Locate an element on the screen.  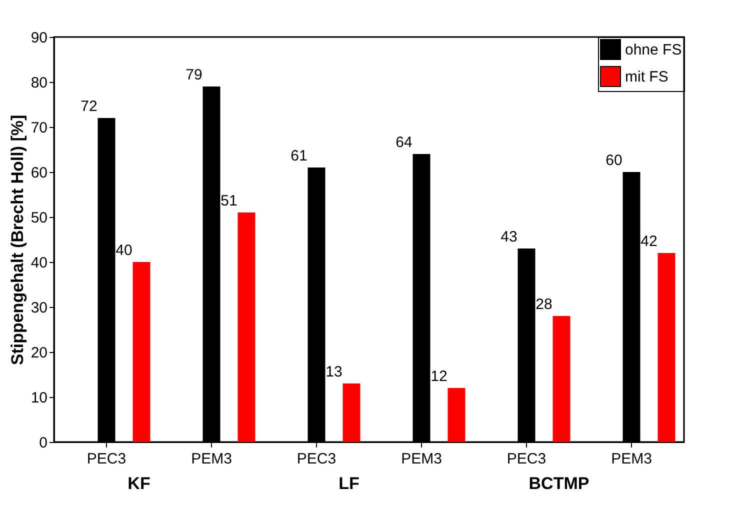
y-tick-label: 0 is located at coordinates (43, 443).